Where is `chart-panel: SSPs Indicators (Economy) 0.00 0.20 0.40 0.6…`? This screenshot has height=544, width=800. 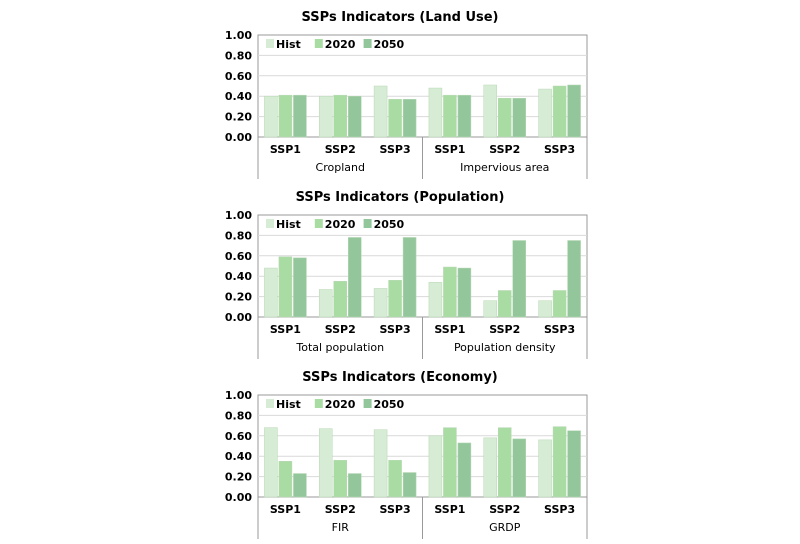
chart-panel: SSPs Indicators (Economy) 0.00 0.20 0.40 0.6… is located at coordinates (406, 454).